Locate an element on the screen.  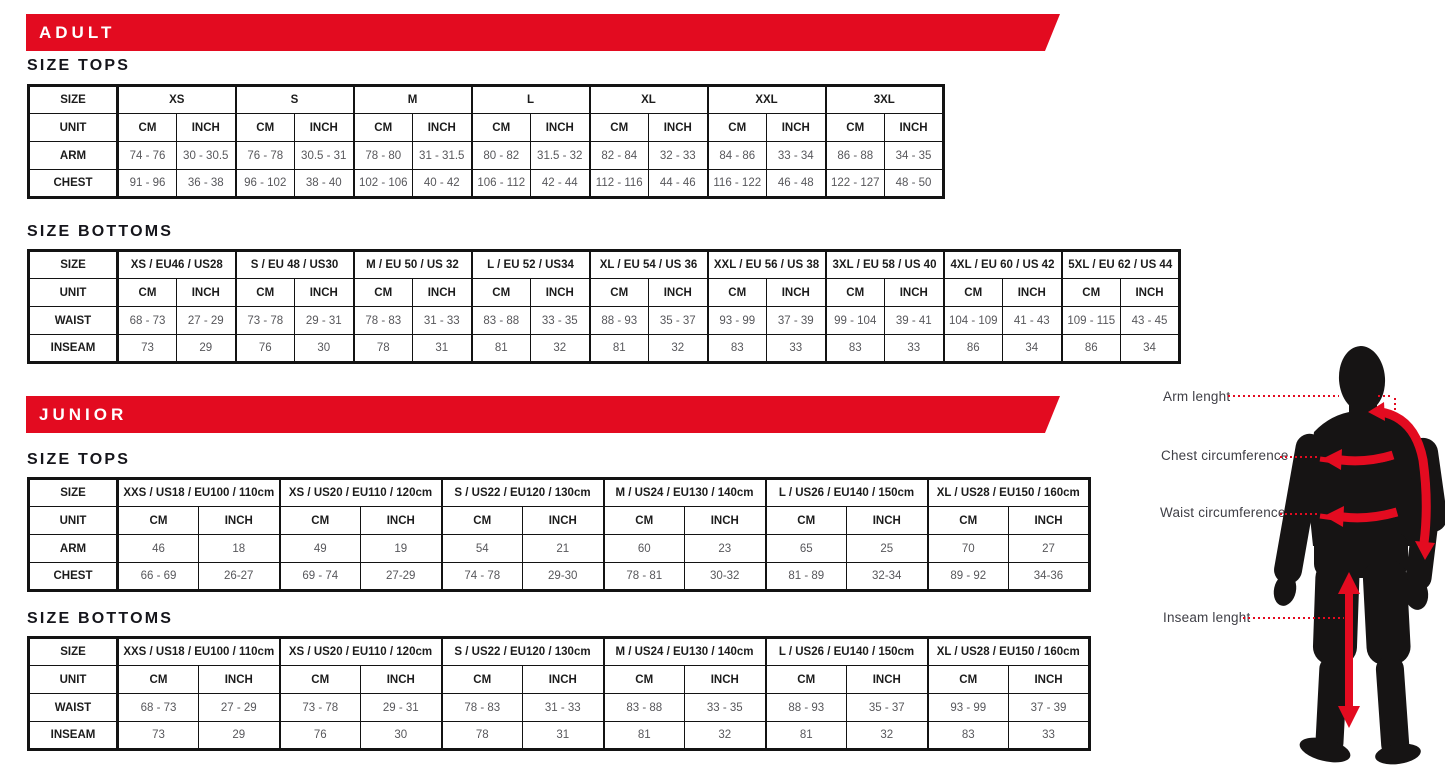
table-cell: 44 - 46 is located at coordinates (678, 183).